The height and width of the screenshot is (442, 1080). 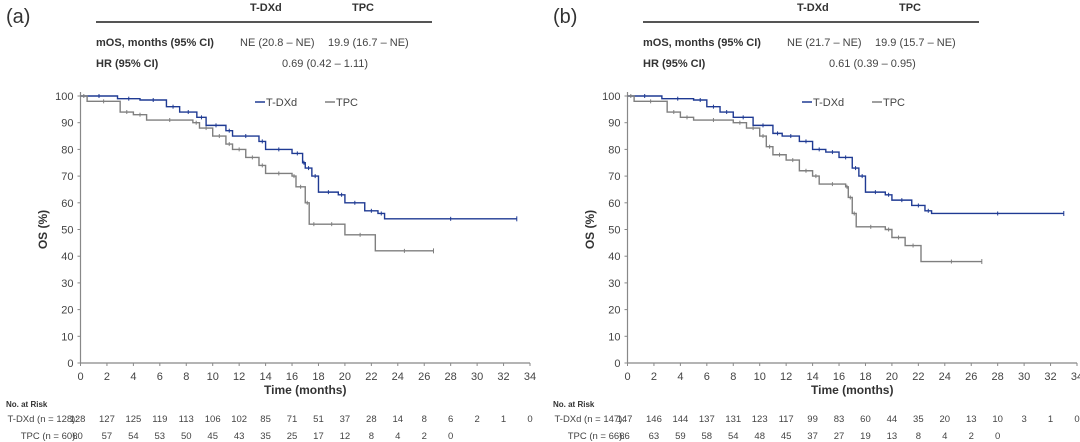 I want to click on x-tick-label: 0, so click(x=627, y=377).